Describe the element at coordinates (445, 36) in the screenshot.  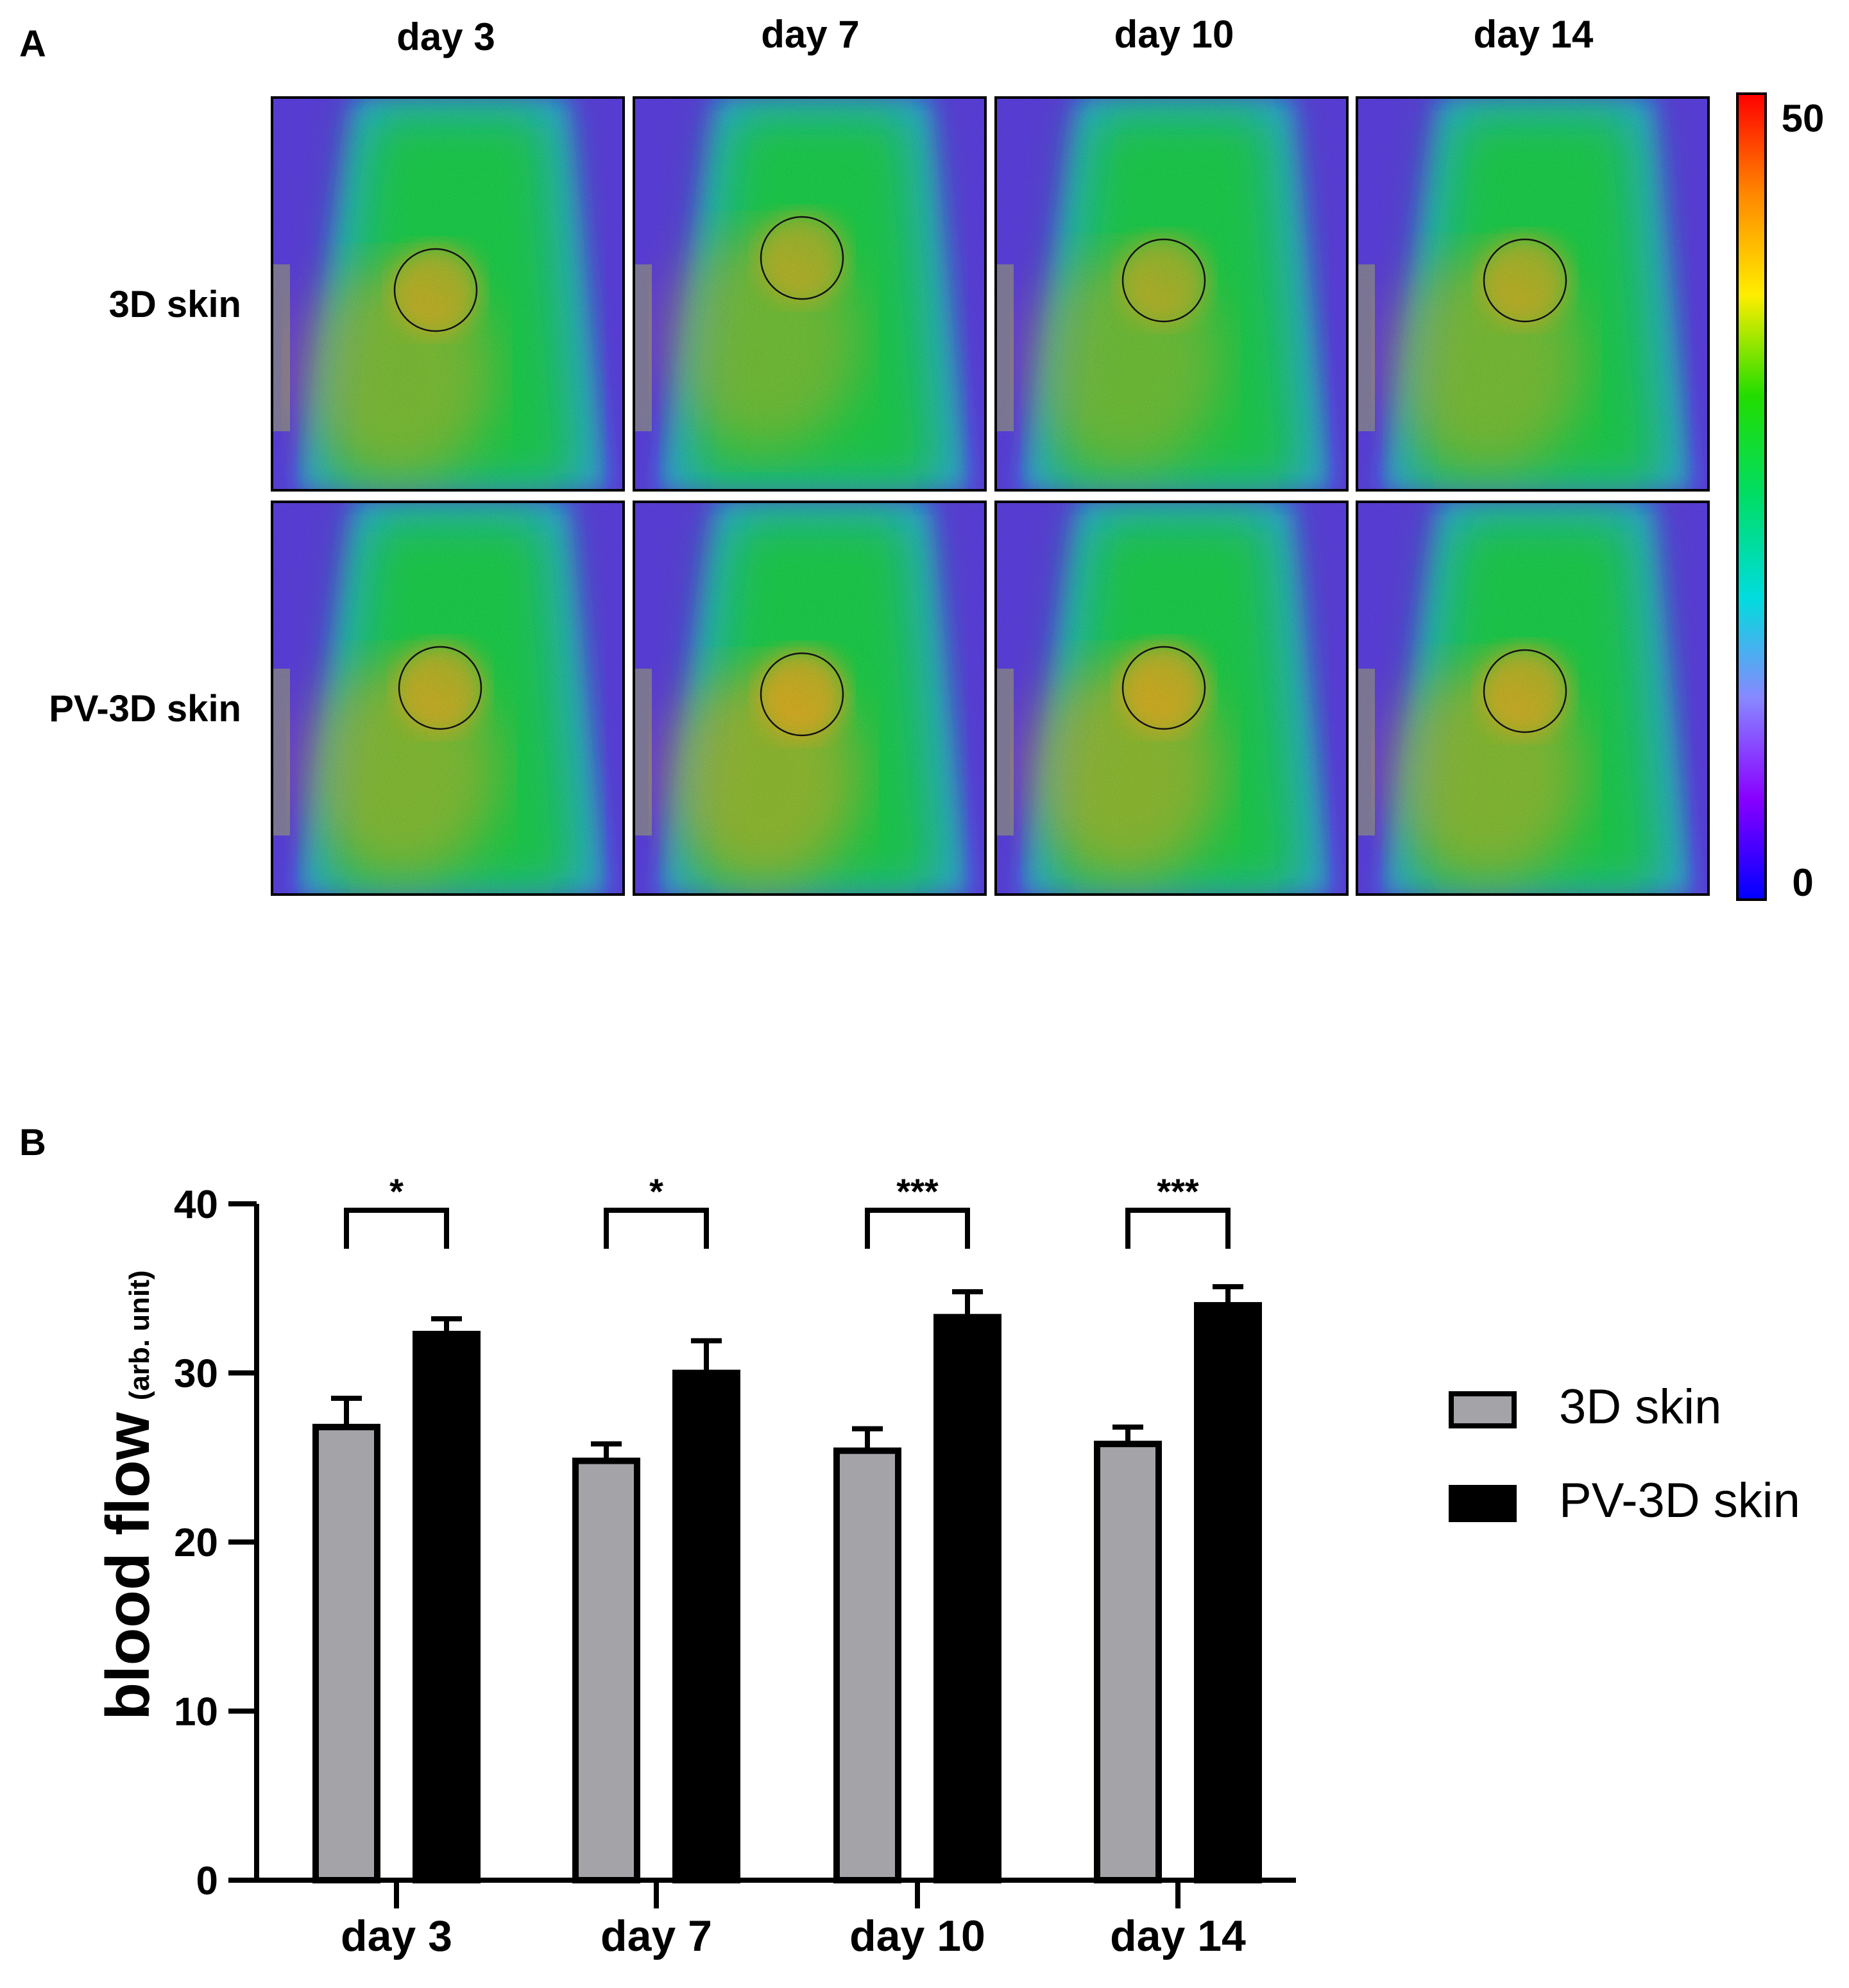
I see `column-label-day-3: day 3` at that location.